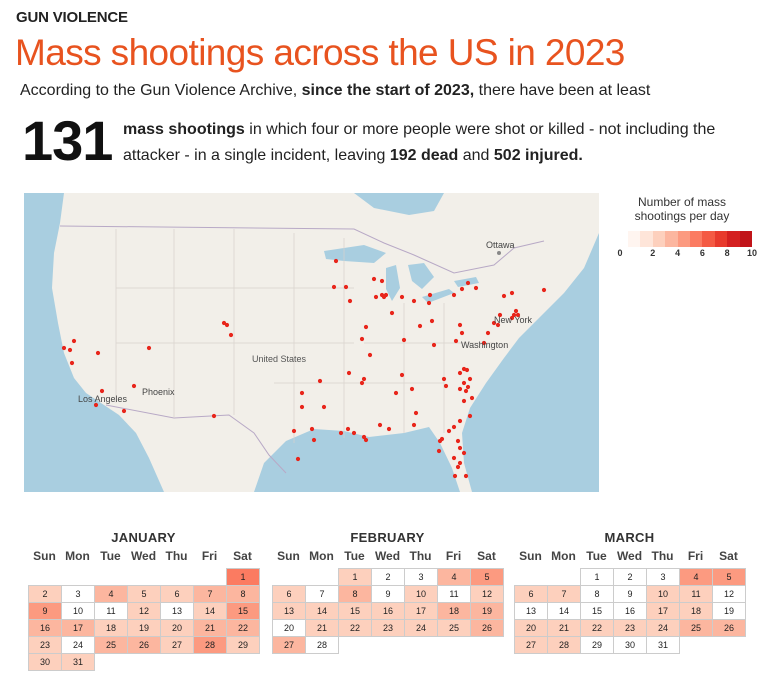 This screenshot has width=761, height=679. What do you see at coordinates (563, 556) in the screenshot?
I see `weekday-label: Mon` at bounding box center [563, 556].